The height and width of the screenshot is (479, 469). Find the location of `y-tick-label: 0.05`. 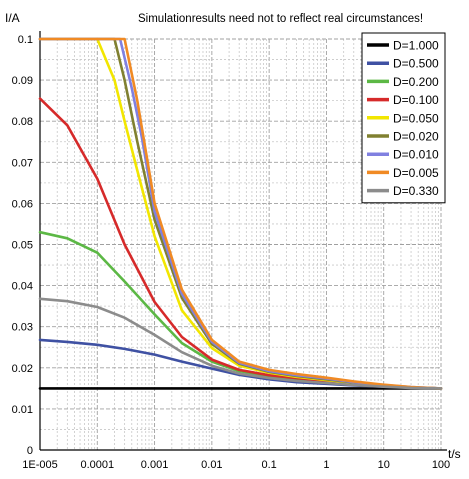

y-tick-label: 0.05 is located at coordinates (22, 246).